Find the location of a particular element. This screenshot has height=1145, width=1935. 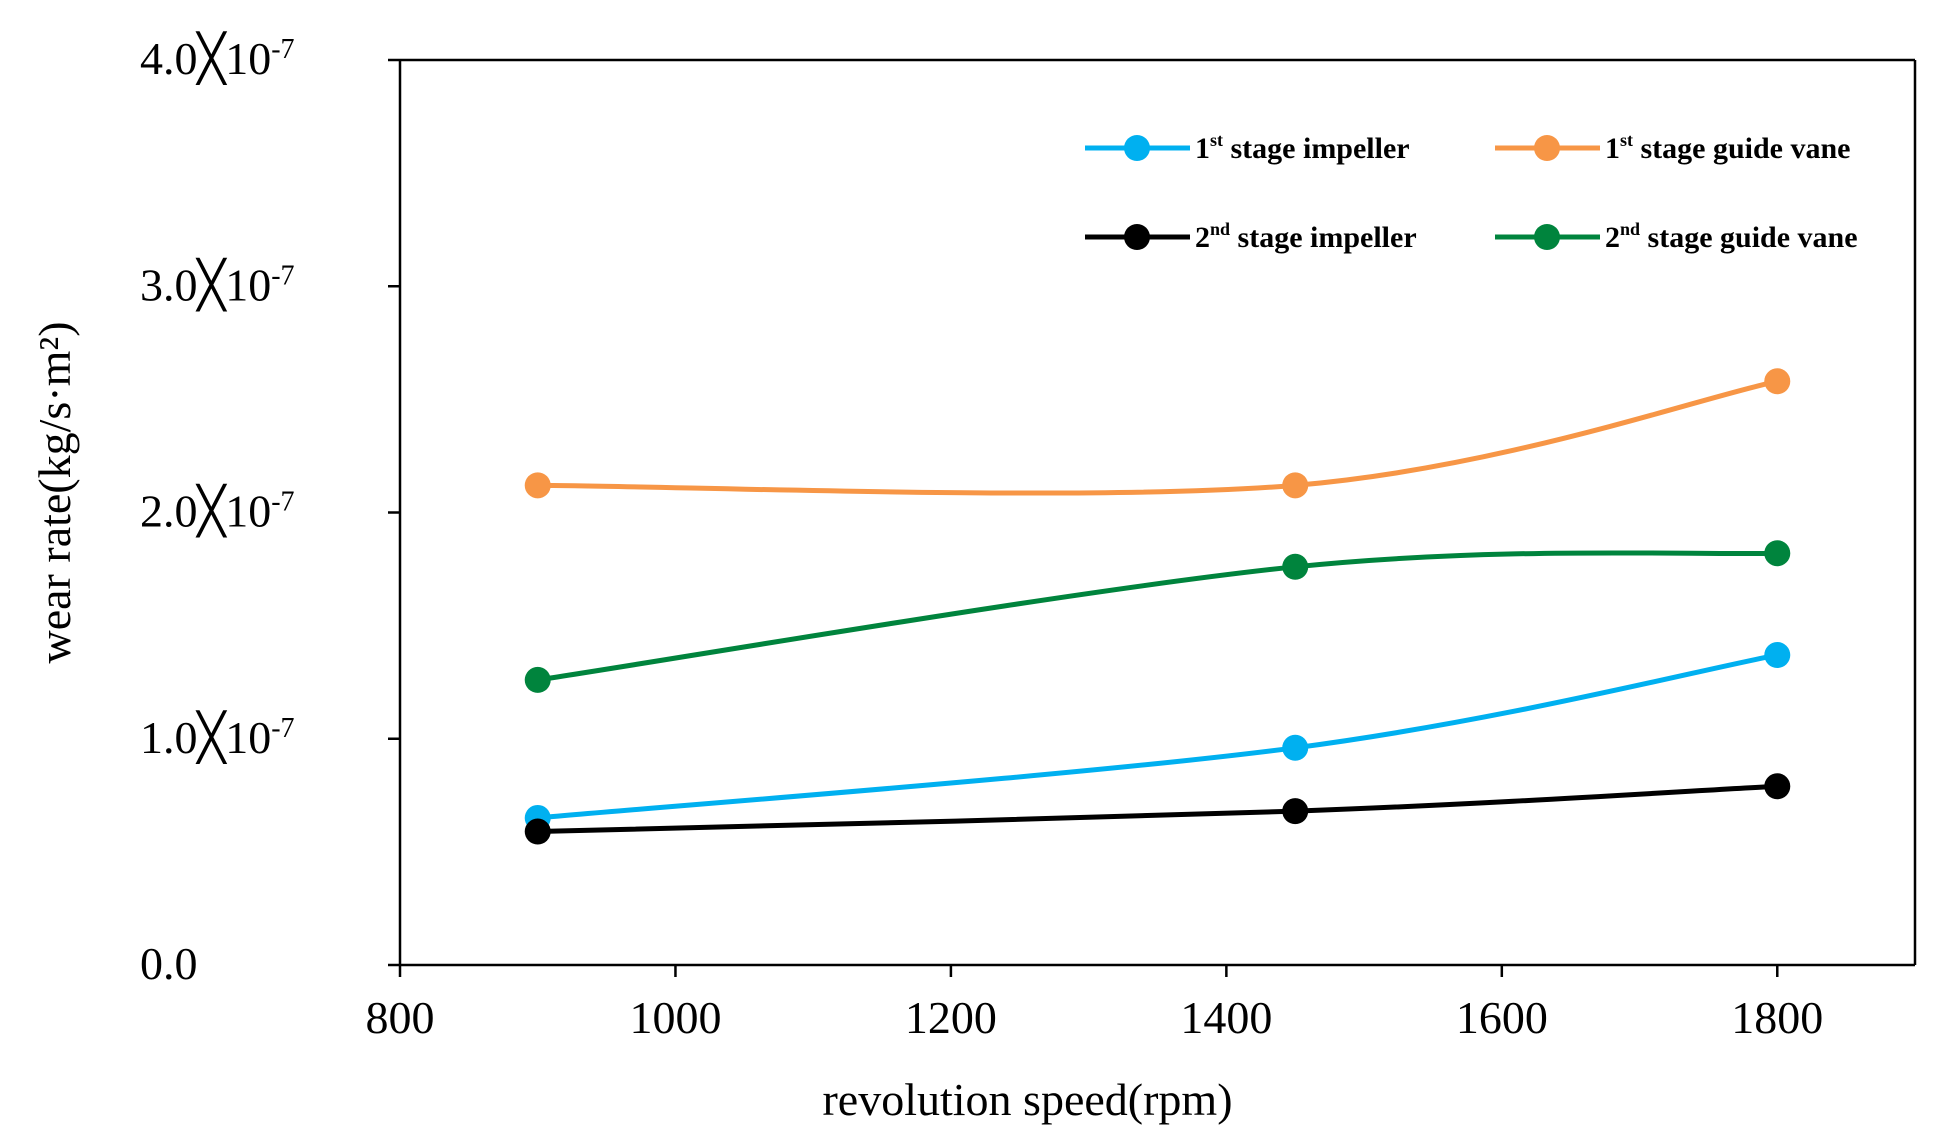

legend-label: 2nd stage impeller is located at coordinates (1306, 236).